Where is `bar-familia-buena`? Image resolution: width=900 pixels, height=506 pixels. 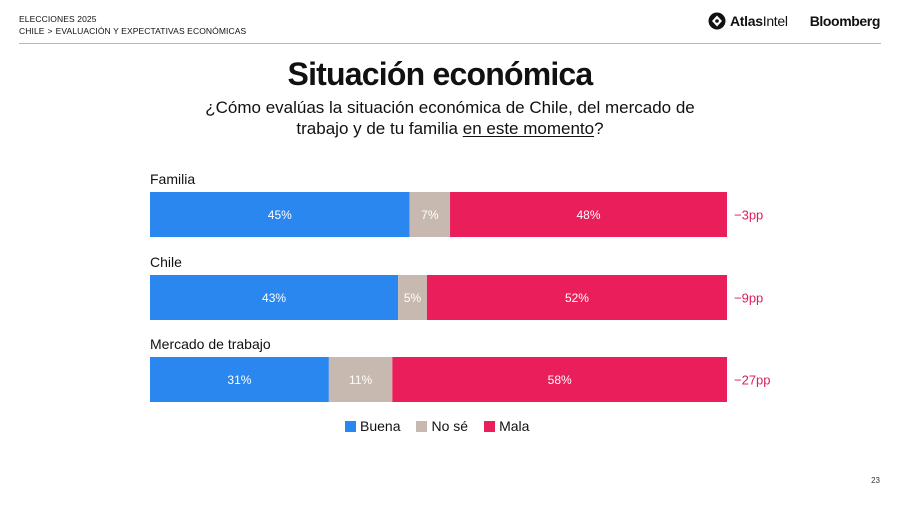 bar-familia-buena is located at coordinates (280, 214).